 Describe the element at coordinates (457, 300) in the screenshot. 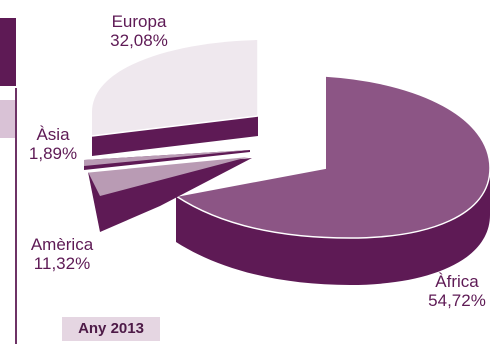

I see `label-africa-value: 54,72%` at that location.